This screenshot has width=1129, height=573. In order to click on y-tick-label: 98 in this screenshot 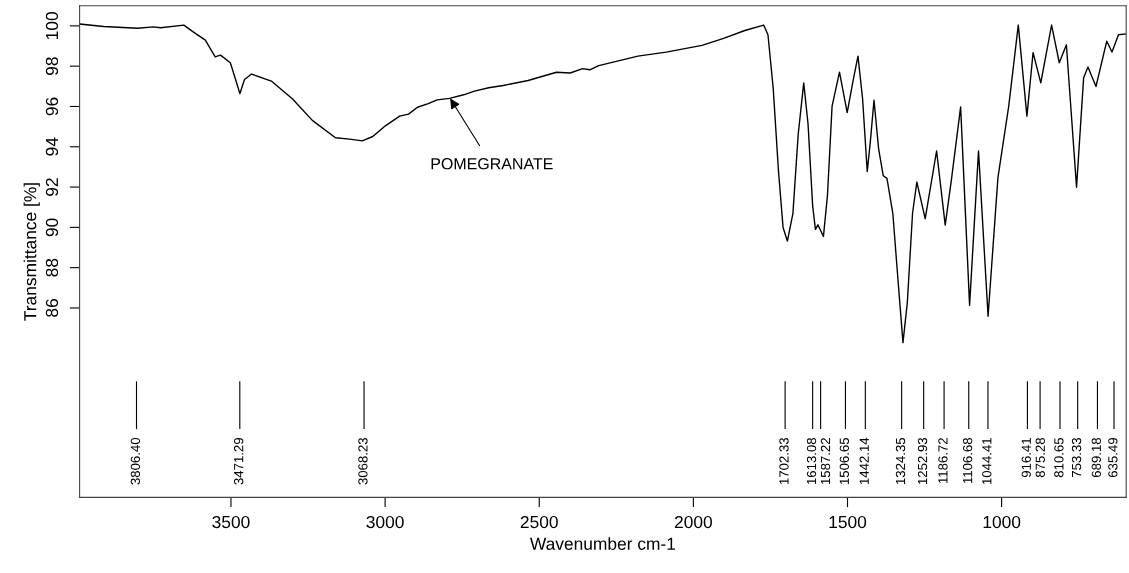, I will do `click(52, 66)`.